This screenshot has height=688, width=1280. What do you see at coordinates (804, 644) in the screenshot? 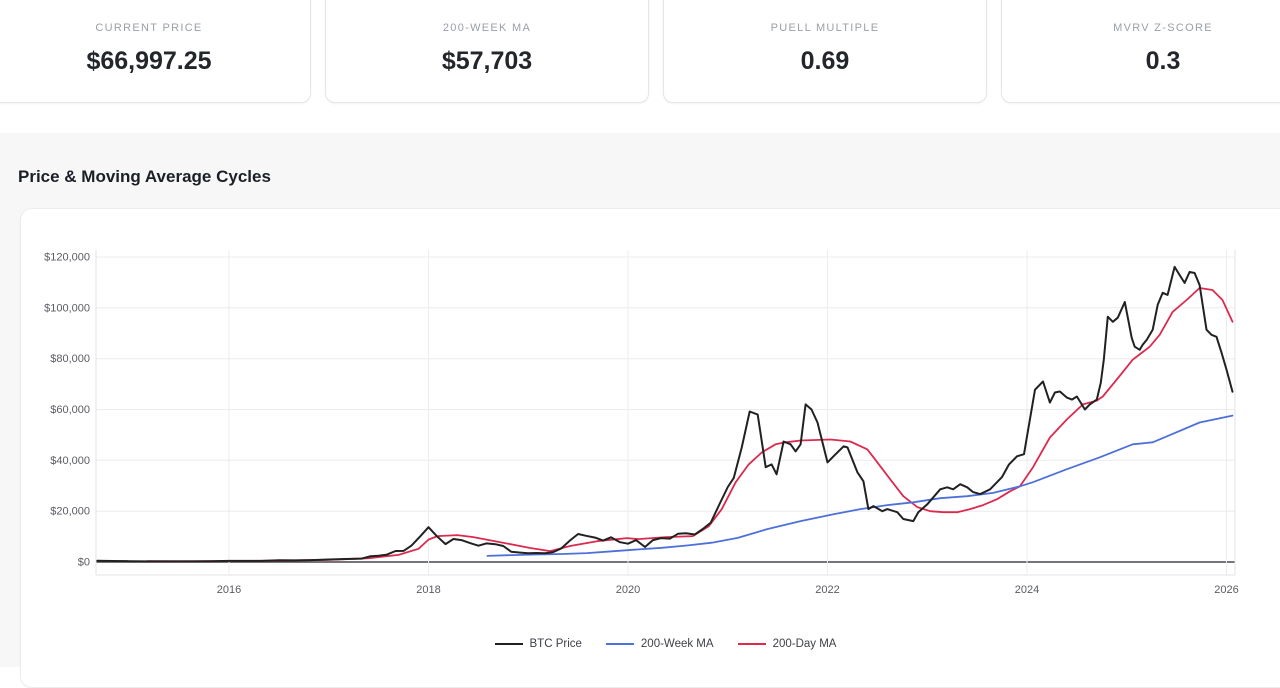
I see `legend-label: 200-Day MA` at bounding box center [804, 644].